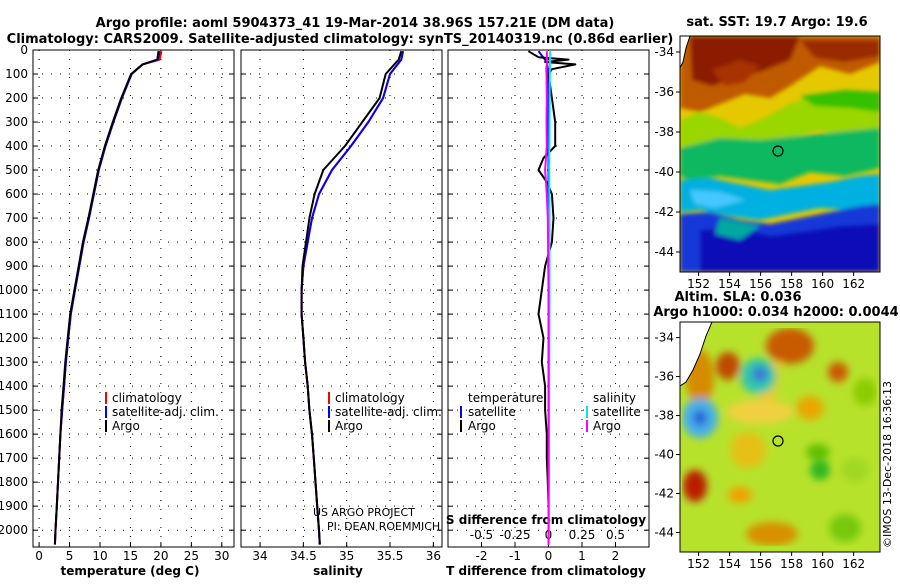  What do you see at coordinates (547, 298) in the screenshot?
I see `series-line-salinity-argo` at bounding box center [547, 298].